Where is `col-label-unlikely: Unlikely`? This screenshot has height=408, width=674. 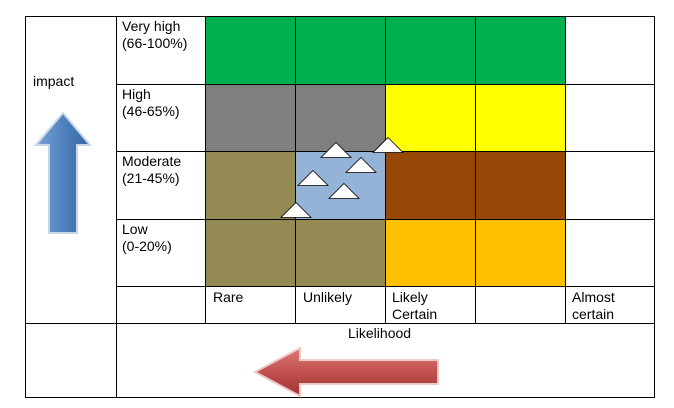
col-label-unlikely: Unlikely is located at coordinates (328, 297).